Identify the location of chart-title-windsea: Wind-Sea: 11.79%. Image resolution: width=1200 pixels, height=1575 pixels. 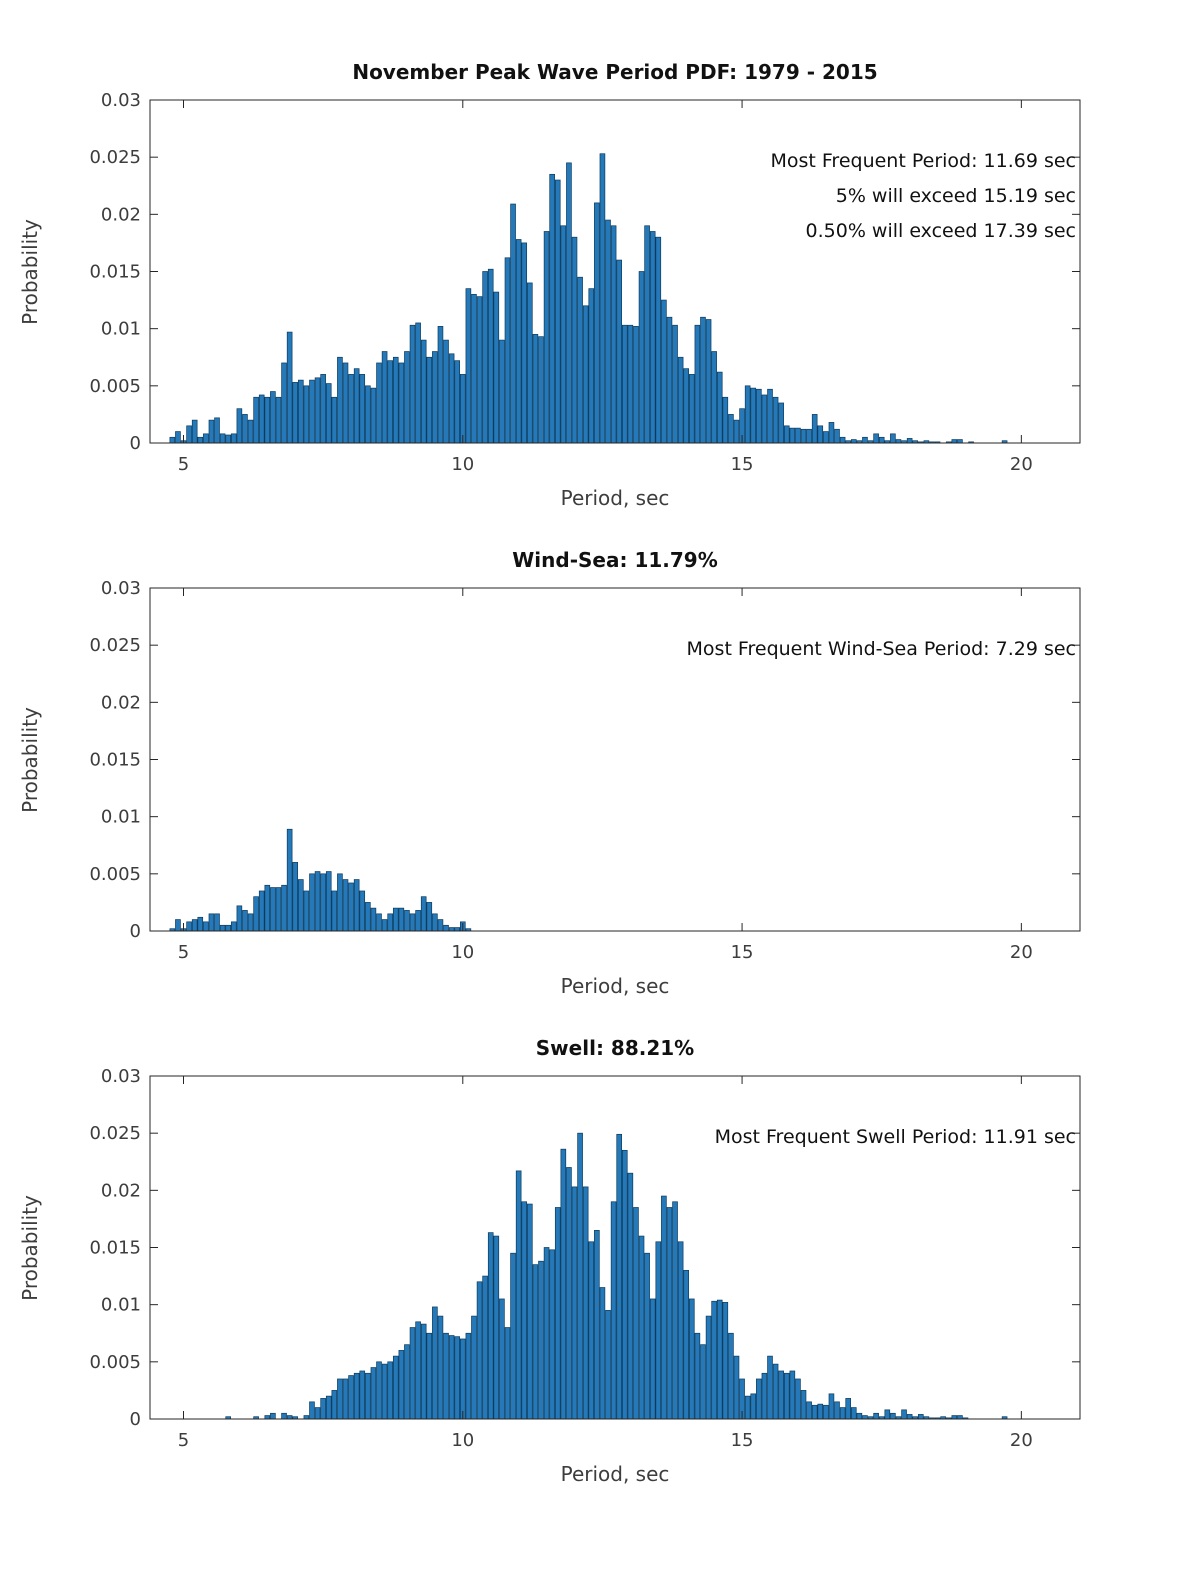
(615, 560).